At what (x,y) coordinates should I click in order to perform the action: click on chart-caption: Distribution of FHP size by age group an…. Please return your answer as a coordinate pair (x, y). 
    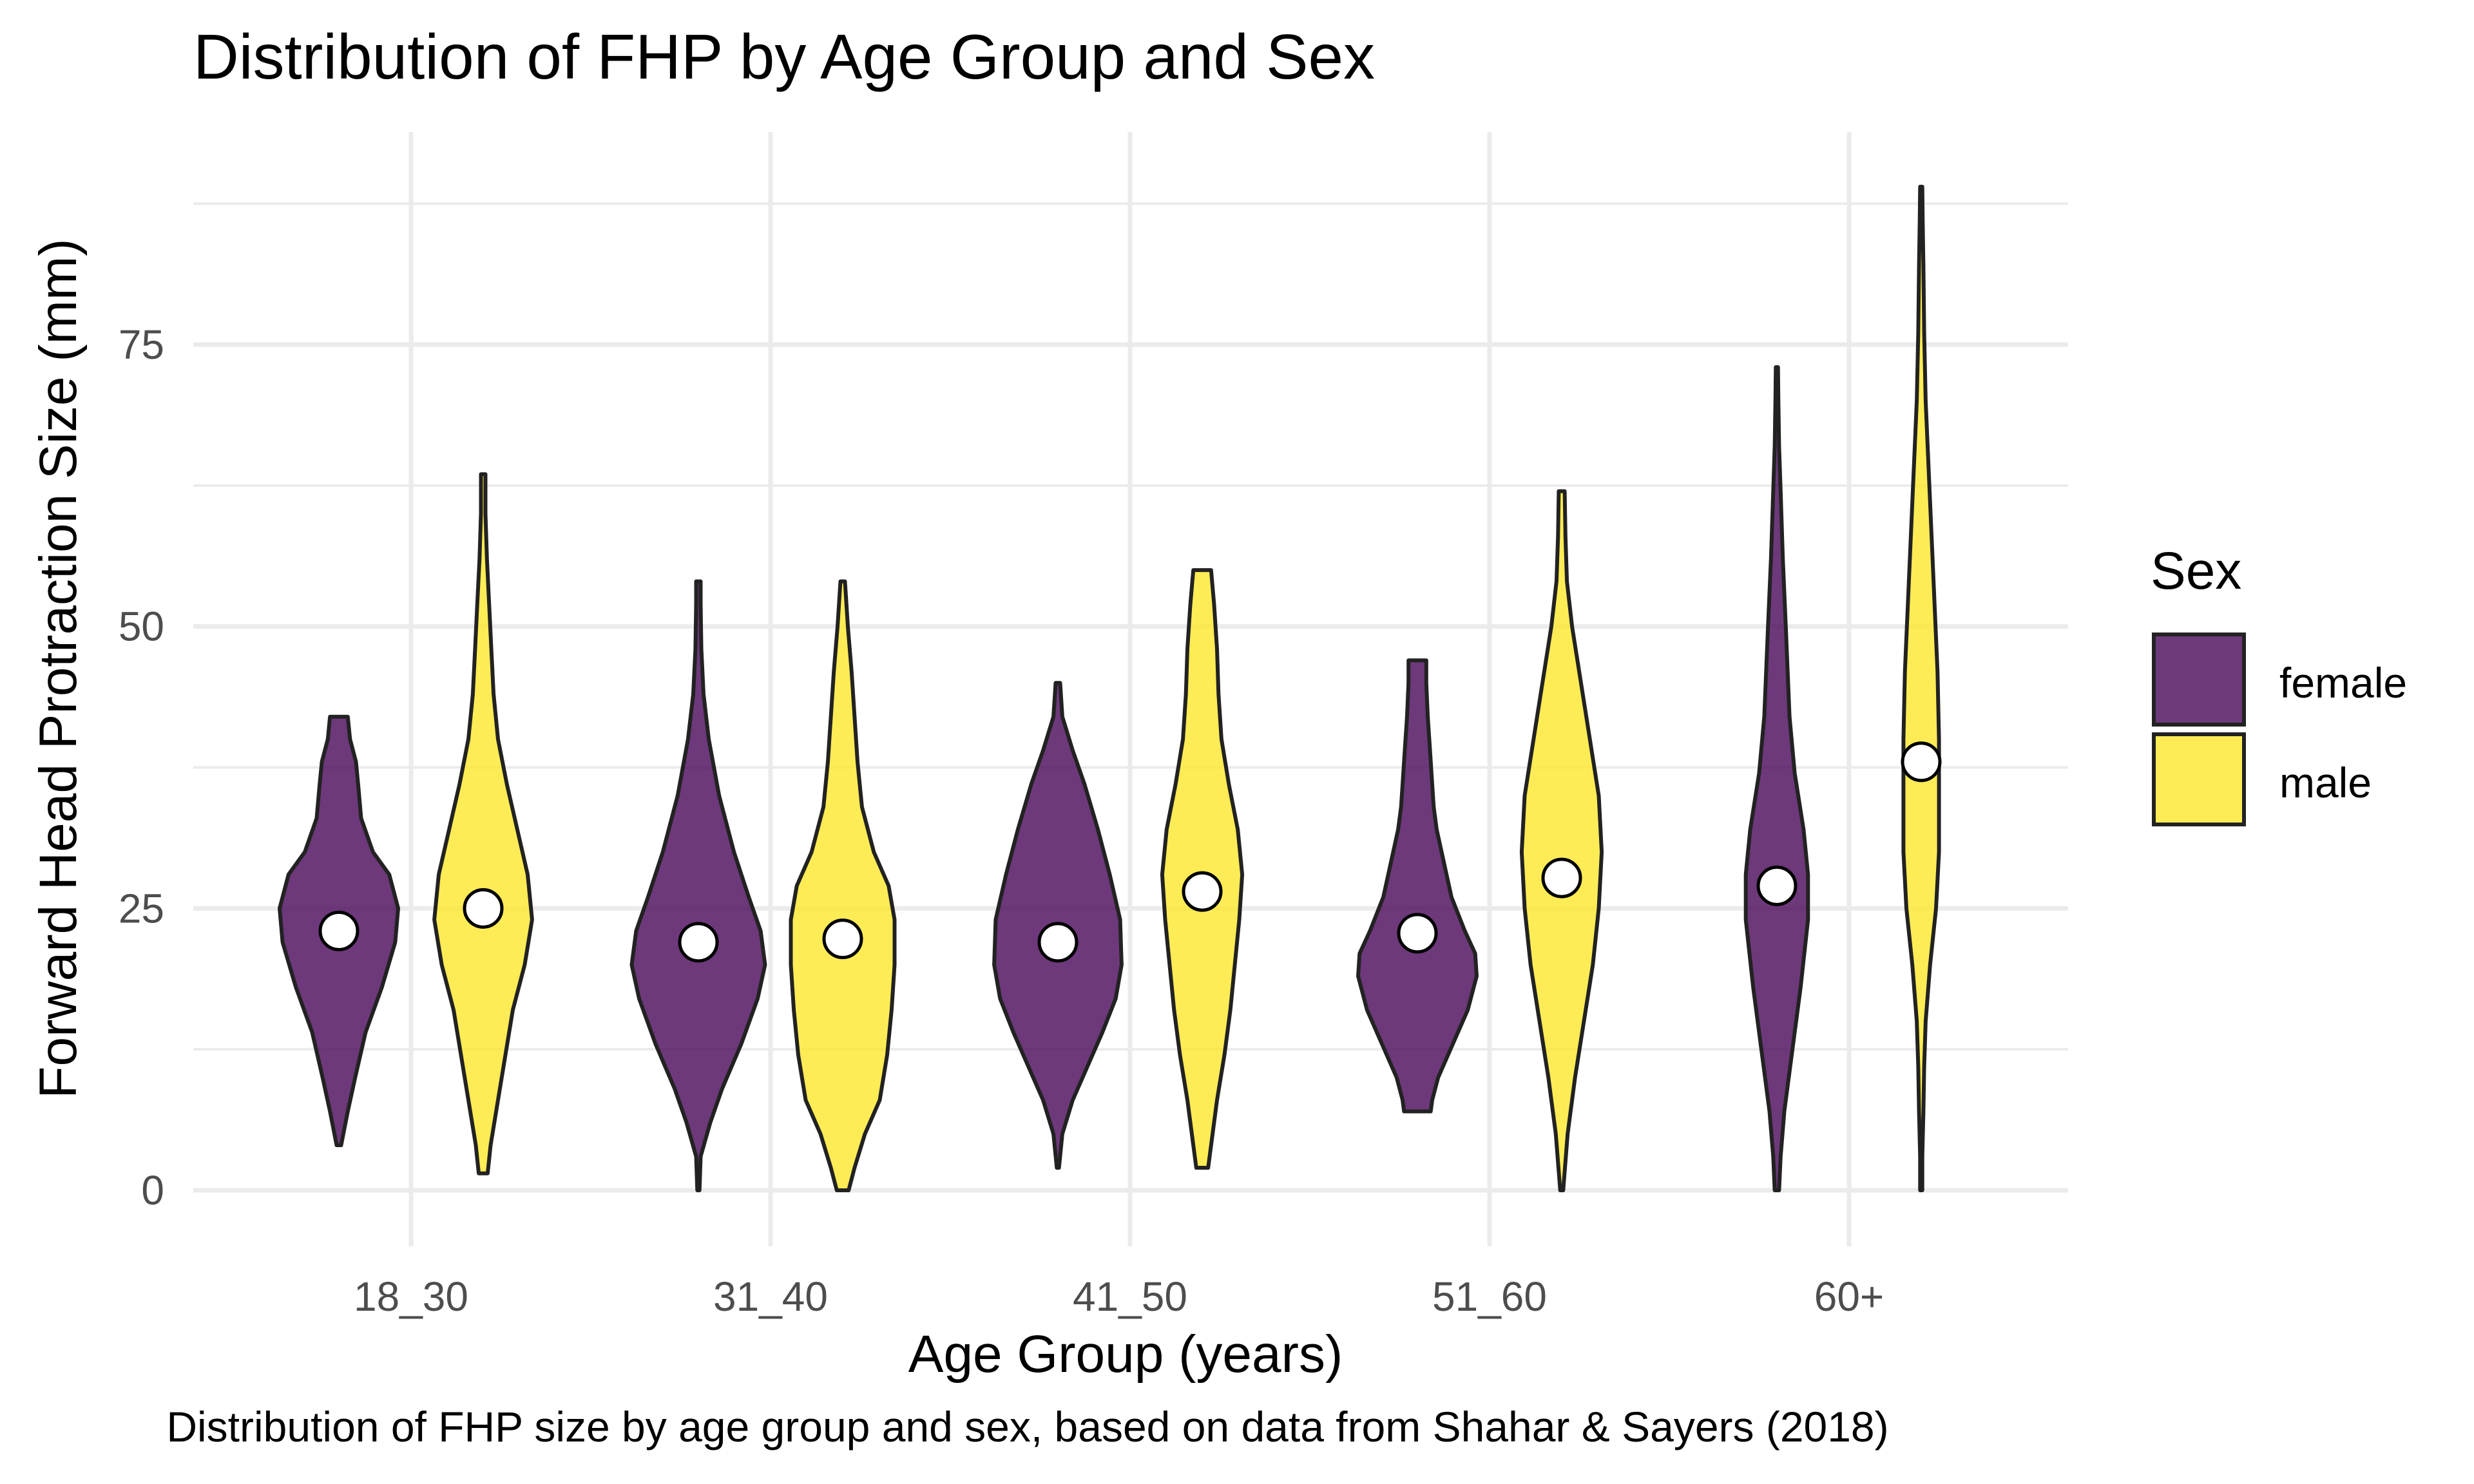
    Looking at the image, I should click on (1027, 1427).